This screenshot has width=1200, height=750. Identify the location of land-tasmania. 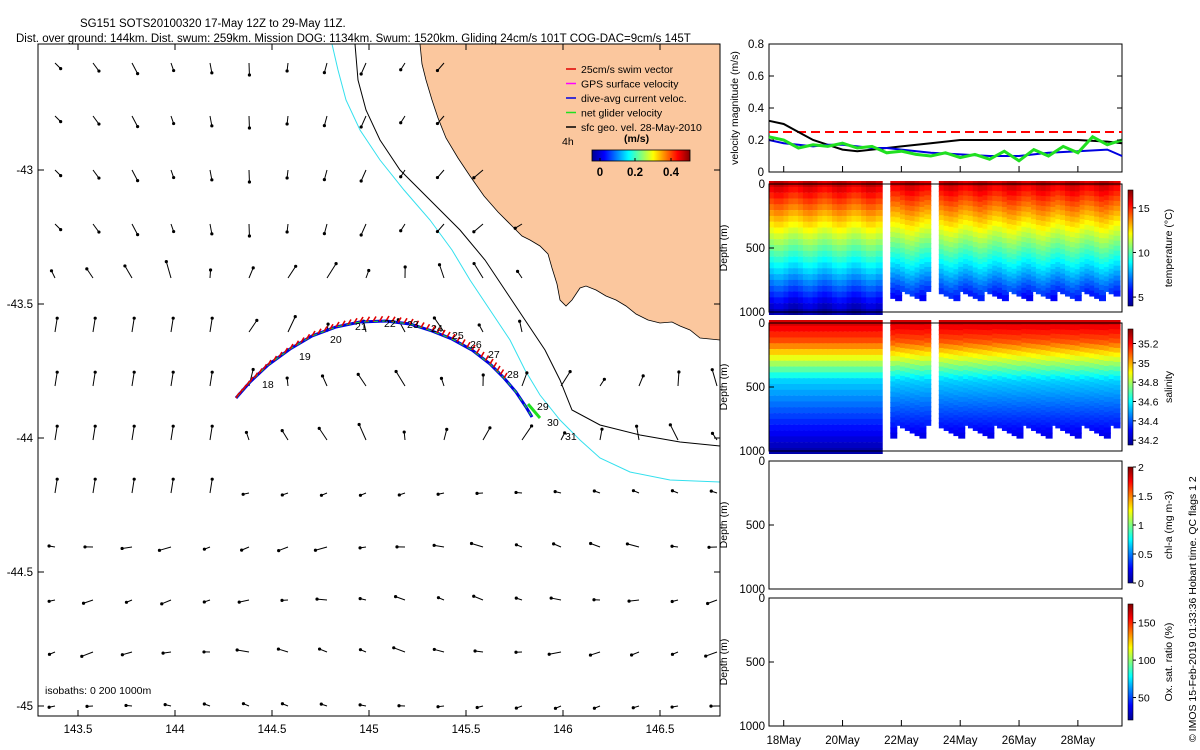
(569, 192).